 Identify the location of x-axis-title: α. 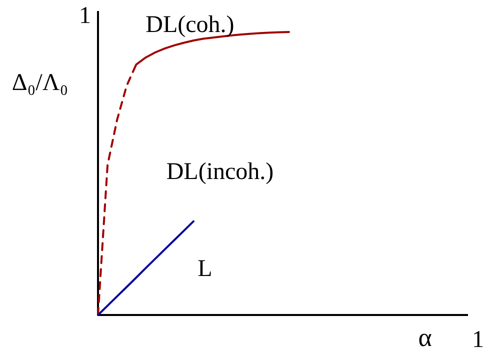
(425, 336).